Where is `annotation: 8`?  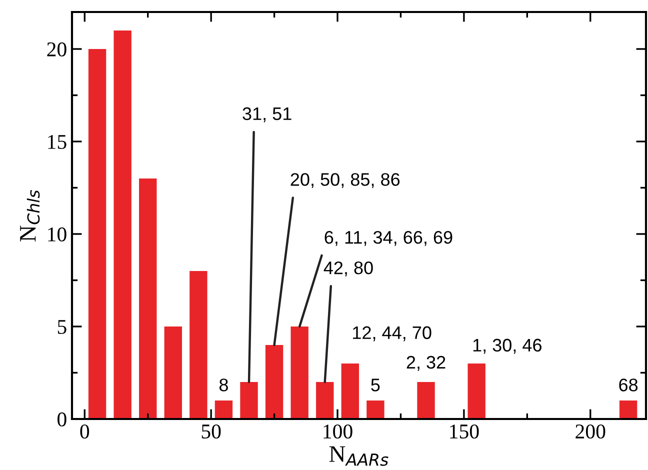
annotation: 8 is located at coordinates (223, 385).